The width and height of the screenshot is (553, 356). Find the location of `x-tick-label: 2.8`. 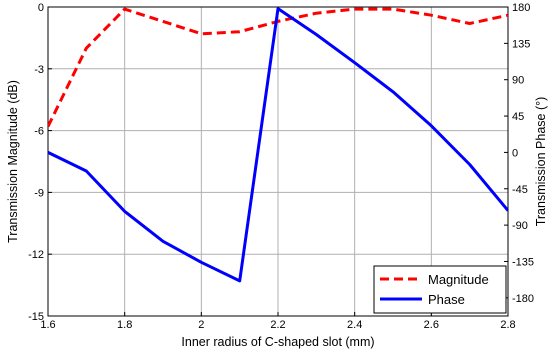

x-tick-label: 2.8 is located at coordinates (507, 325).